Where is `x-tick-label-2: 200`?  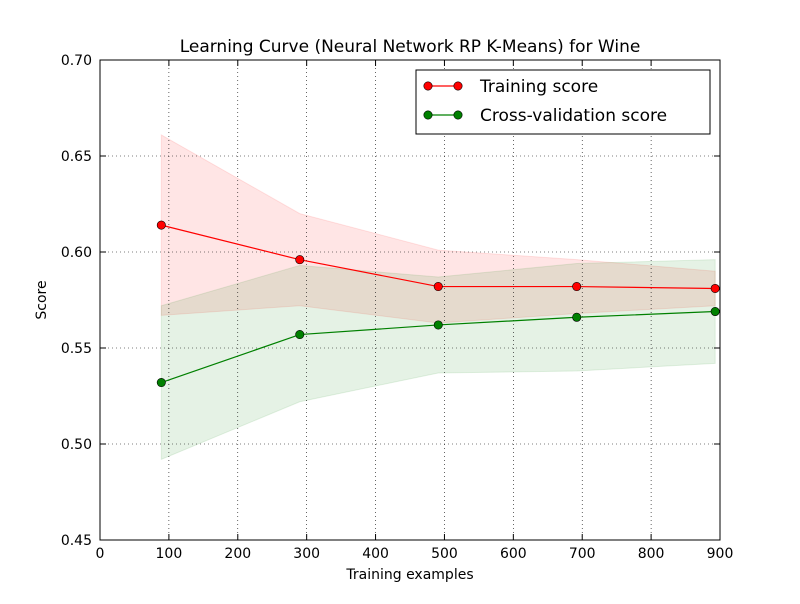 x-tick-label-2: 200 is located at coordinates (237, 554).